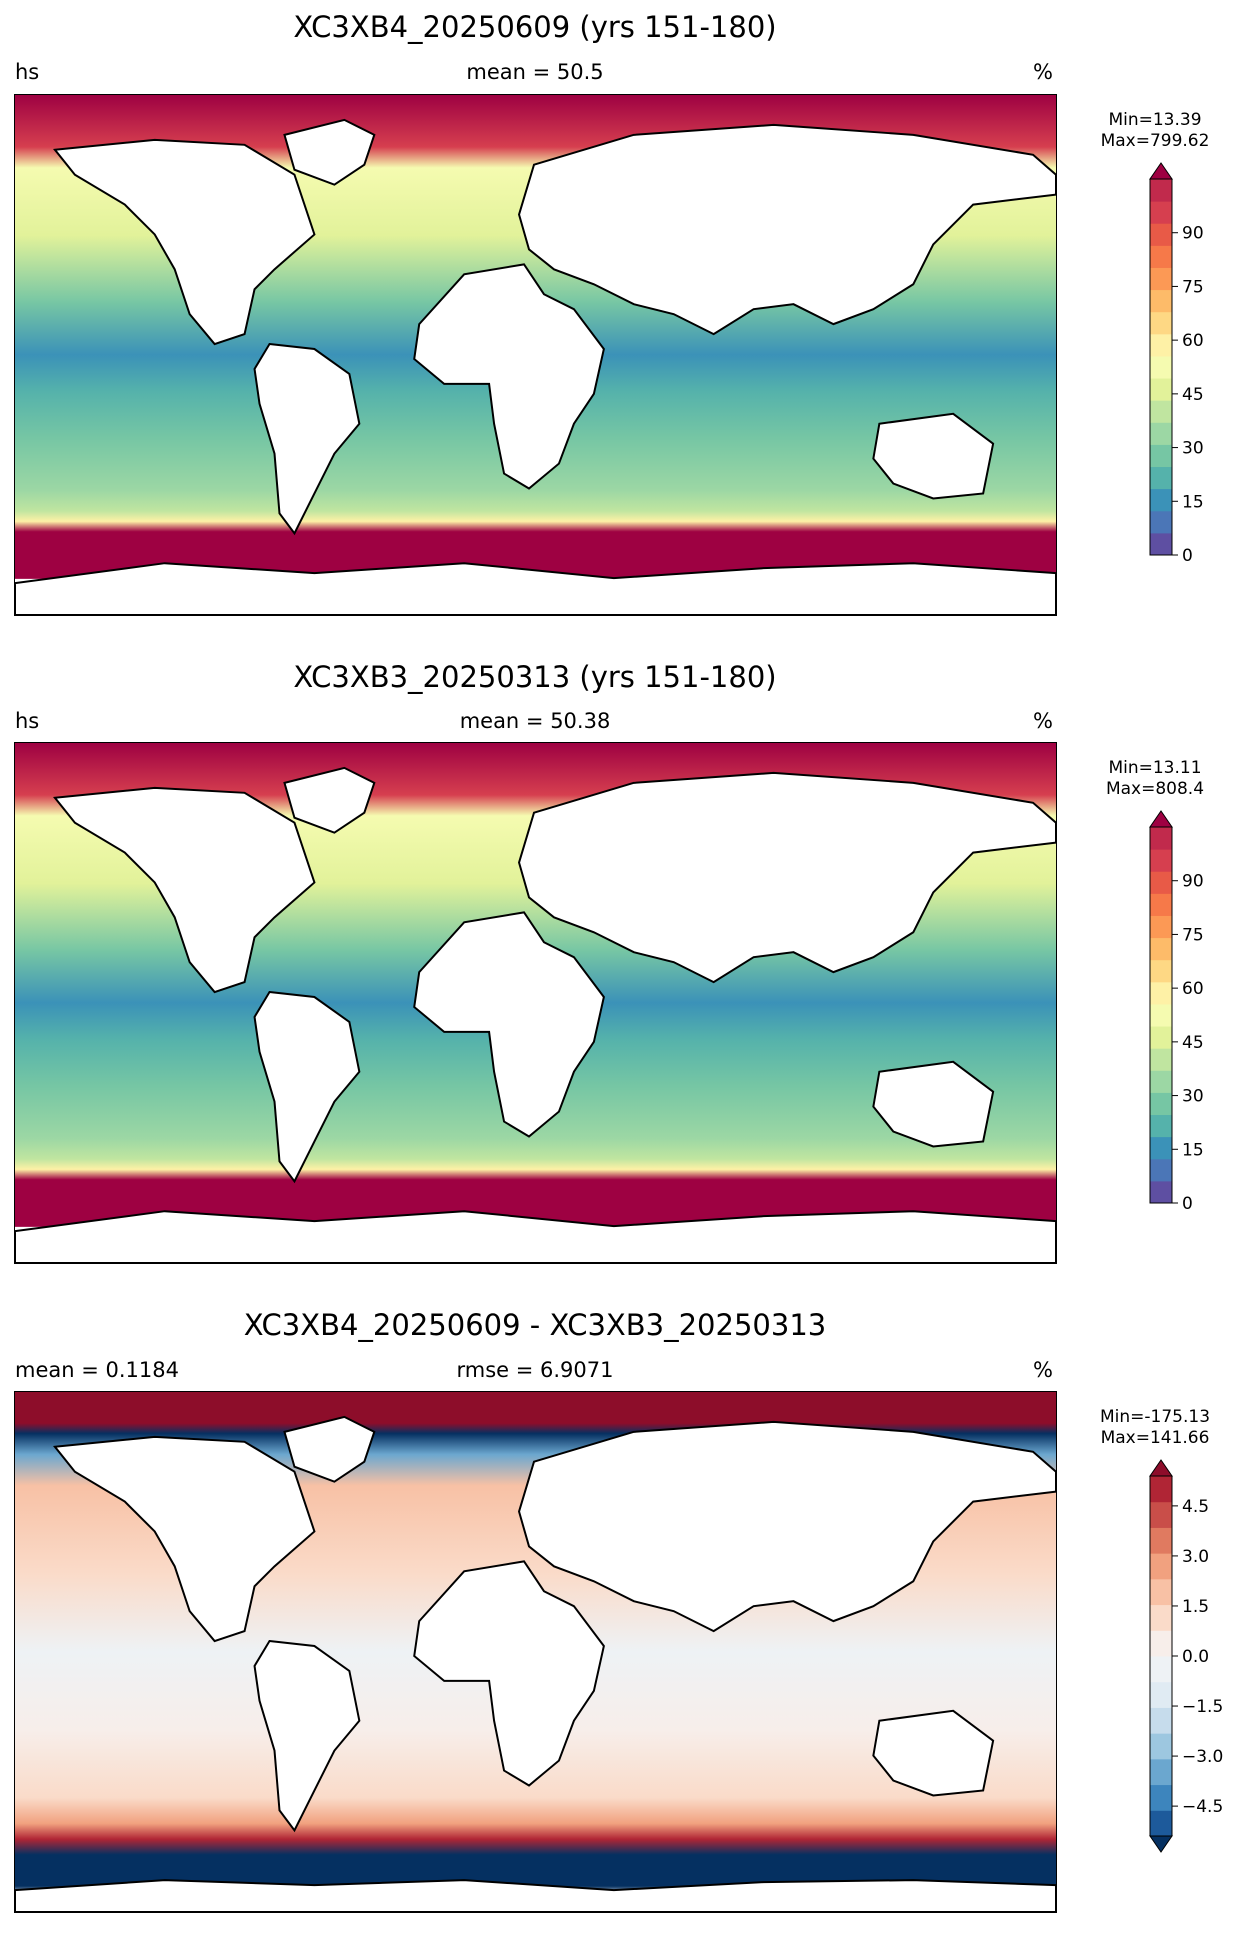  I want to click on panel-3-min-text: Min=-175.13, so click(1155, 1417).